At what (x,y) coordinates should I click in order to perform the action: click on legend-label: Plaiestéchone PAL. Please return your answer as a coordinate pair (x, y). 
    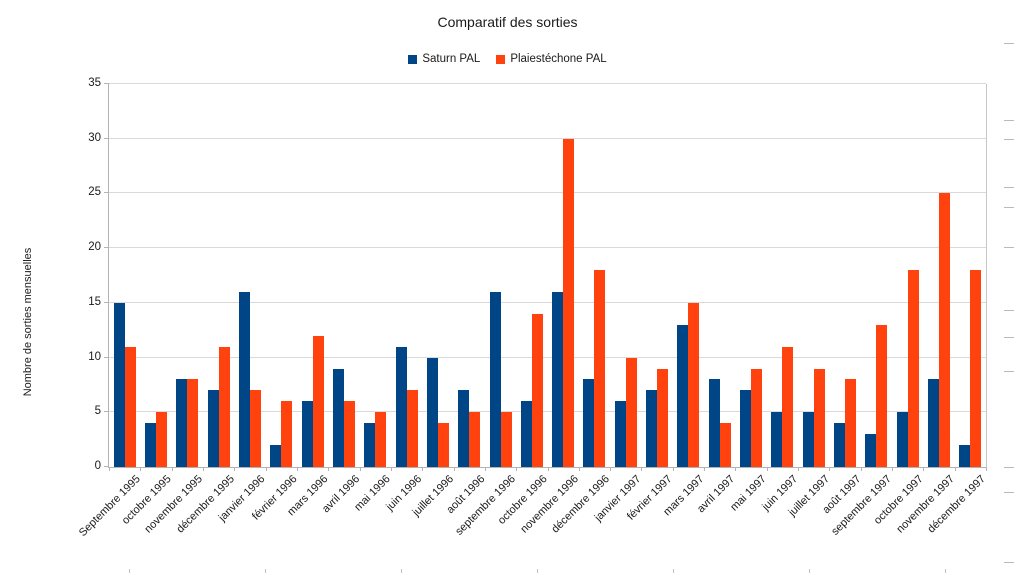
    Looking at the image, I should click on (558, 59).